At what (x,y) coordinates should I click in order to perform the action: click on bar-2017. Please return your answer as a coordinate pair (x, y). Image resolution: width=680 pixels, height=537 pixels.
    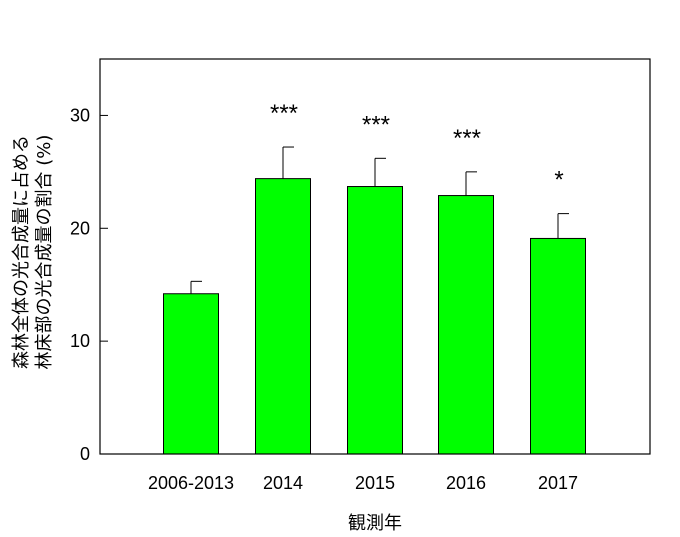
    Looking at the image, I should click on (558, 346).